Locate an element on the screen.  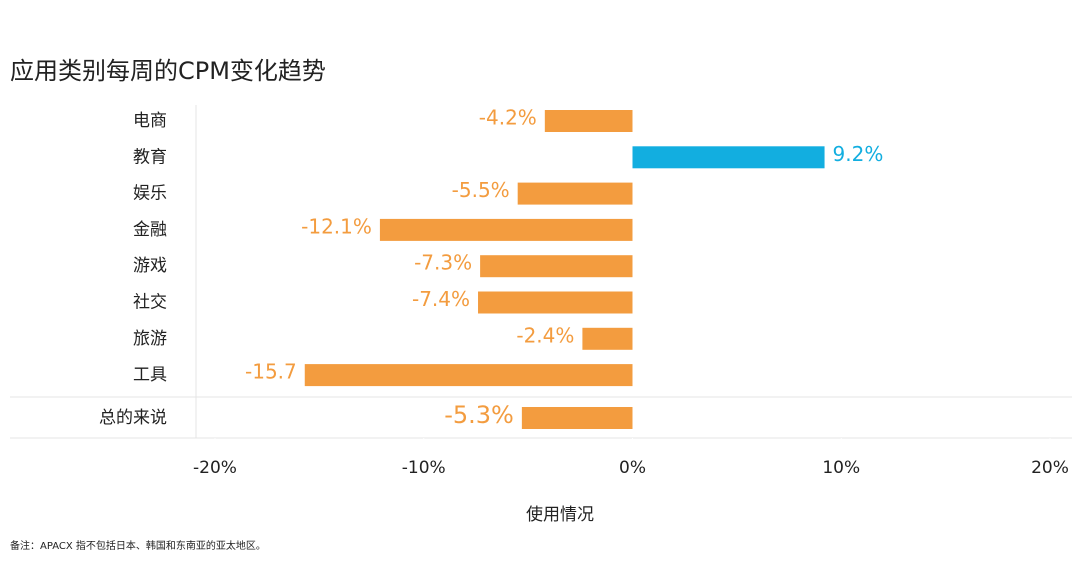
footnote: 备注：APACX 指不包括日本、韩国和东南亚的亚太地区。 is located at coordinates (138, 545).